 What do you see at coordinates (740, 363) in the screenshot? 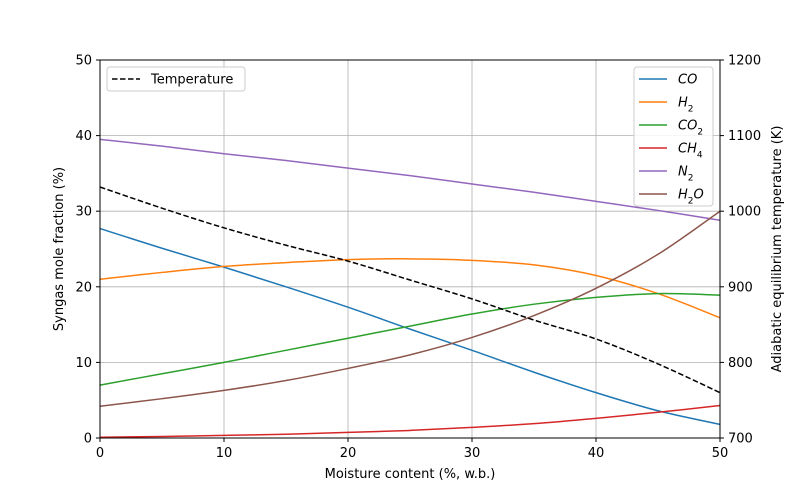
I see `y-right-tick-label: 800` at bounding box center [740, 363].